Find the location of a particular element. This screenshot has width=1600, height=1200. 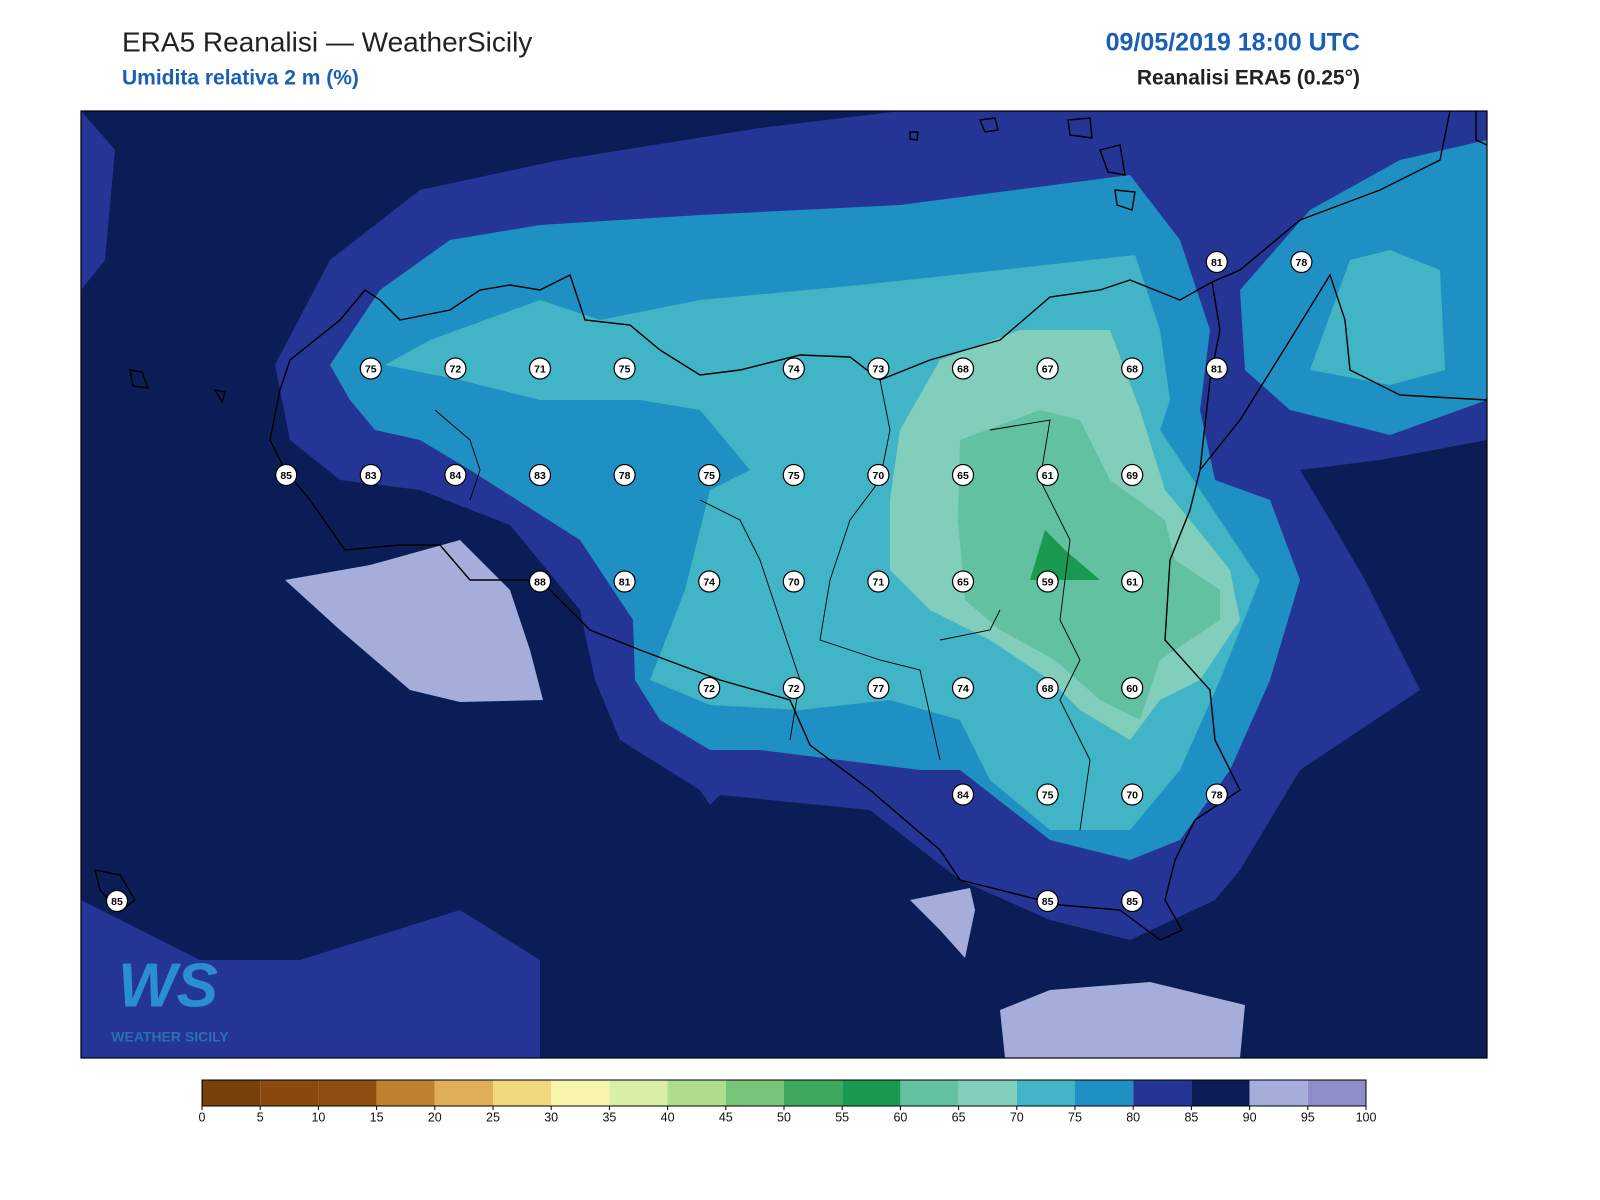

colorbar-tick-label: 5 is located at coordinates (260, 1117).